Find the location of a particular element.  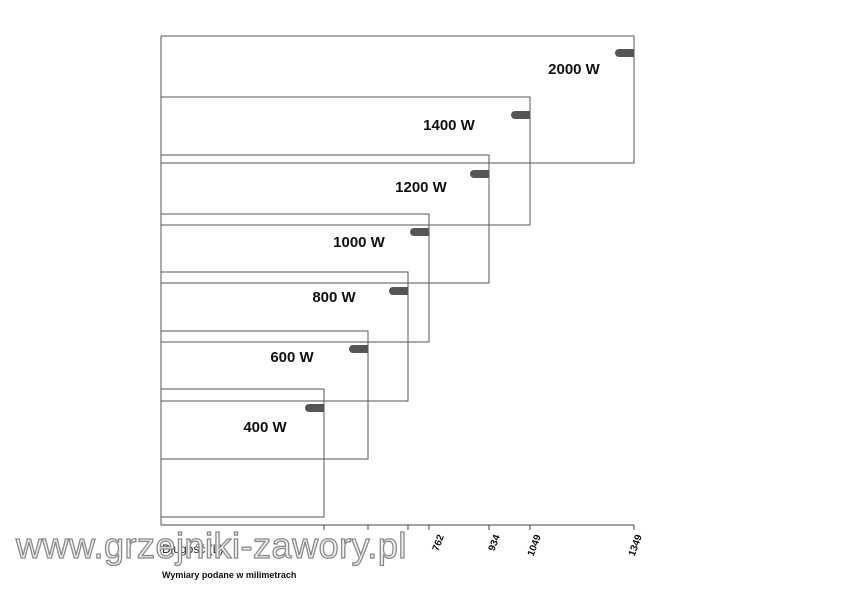

axis-title: Długość (L) is located at coordinates (192, 549).